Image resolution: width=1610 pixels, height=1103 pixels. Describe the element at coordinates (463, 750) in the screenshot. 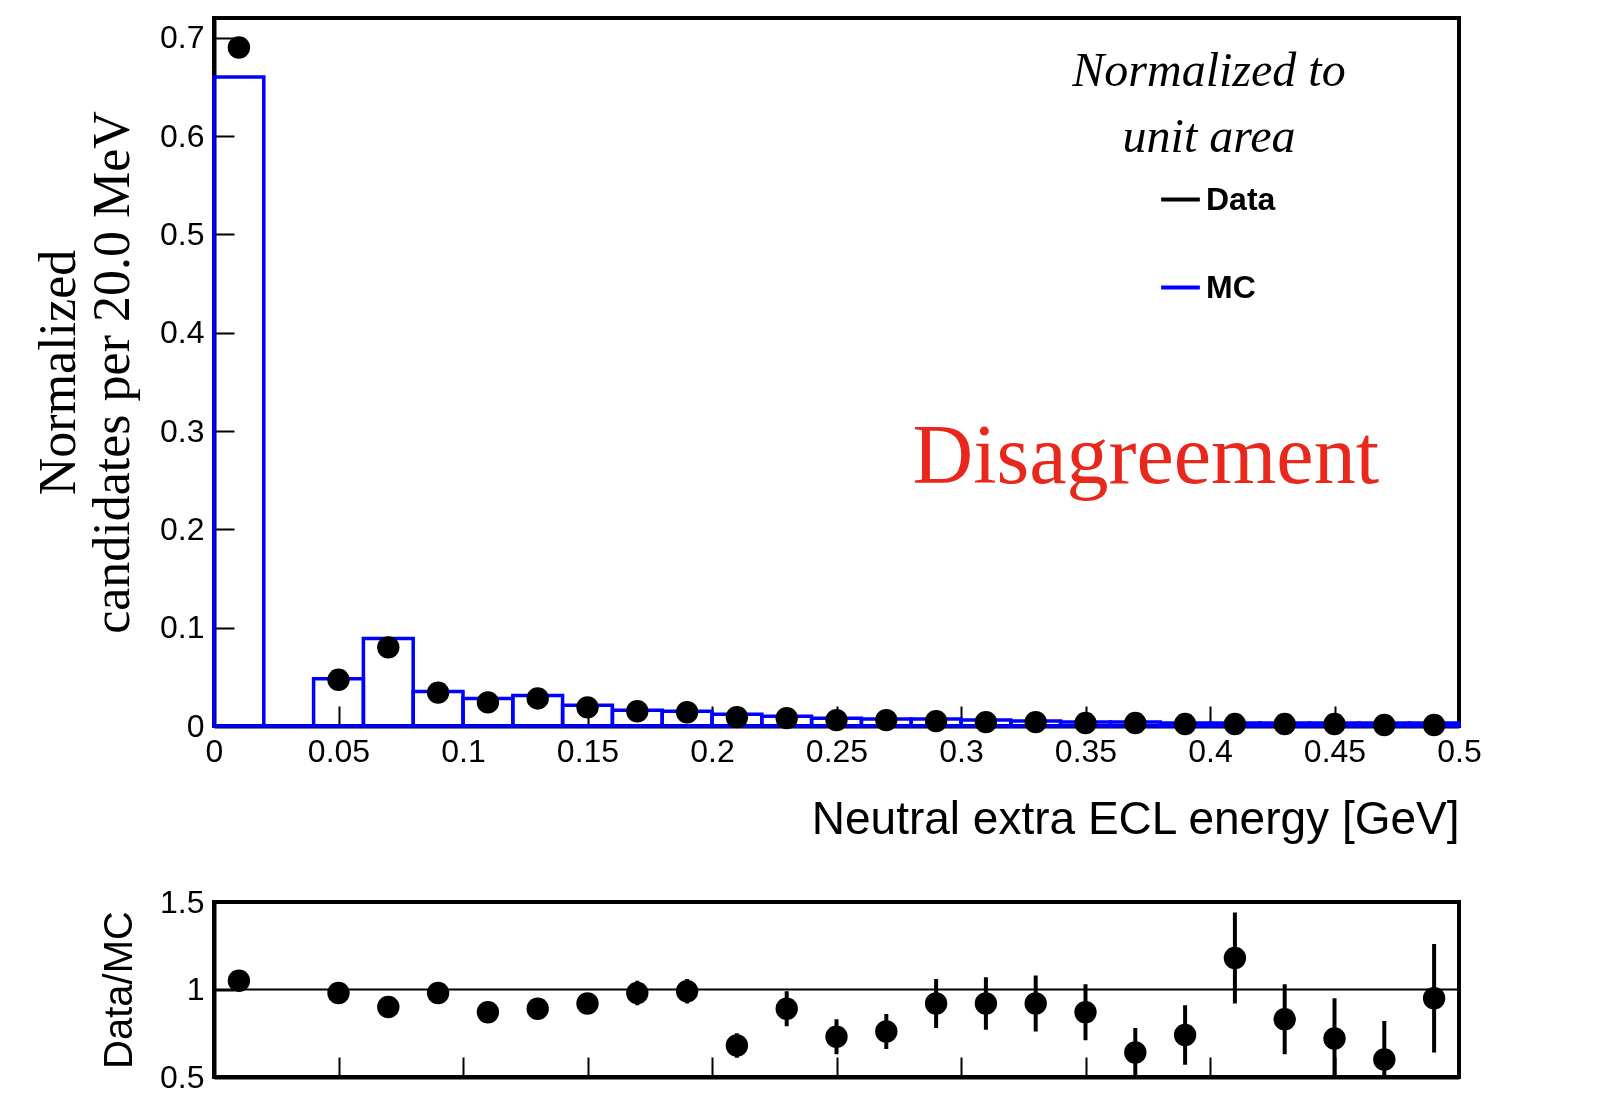

I see `x-tick-label: 0.1` at that location.